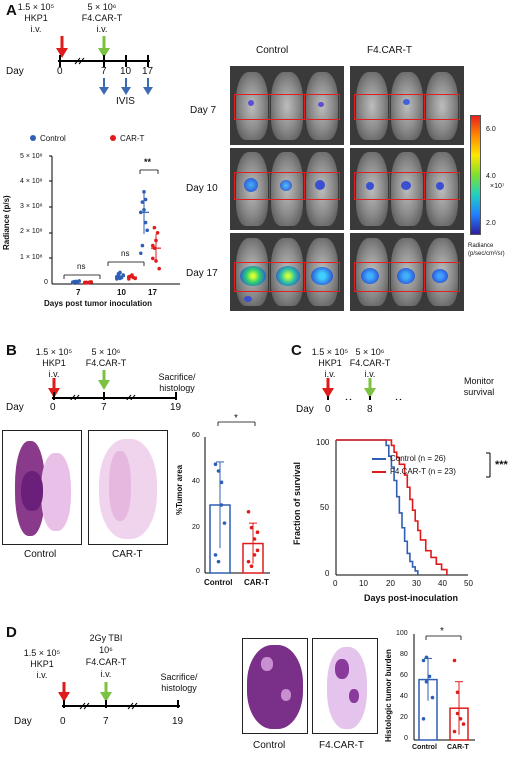 This screenshot has height=758, width=520. Describe the element at coordinates (126, 71) in the screenshot. I see `day-10-a: 10` at that location.